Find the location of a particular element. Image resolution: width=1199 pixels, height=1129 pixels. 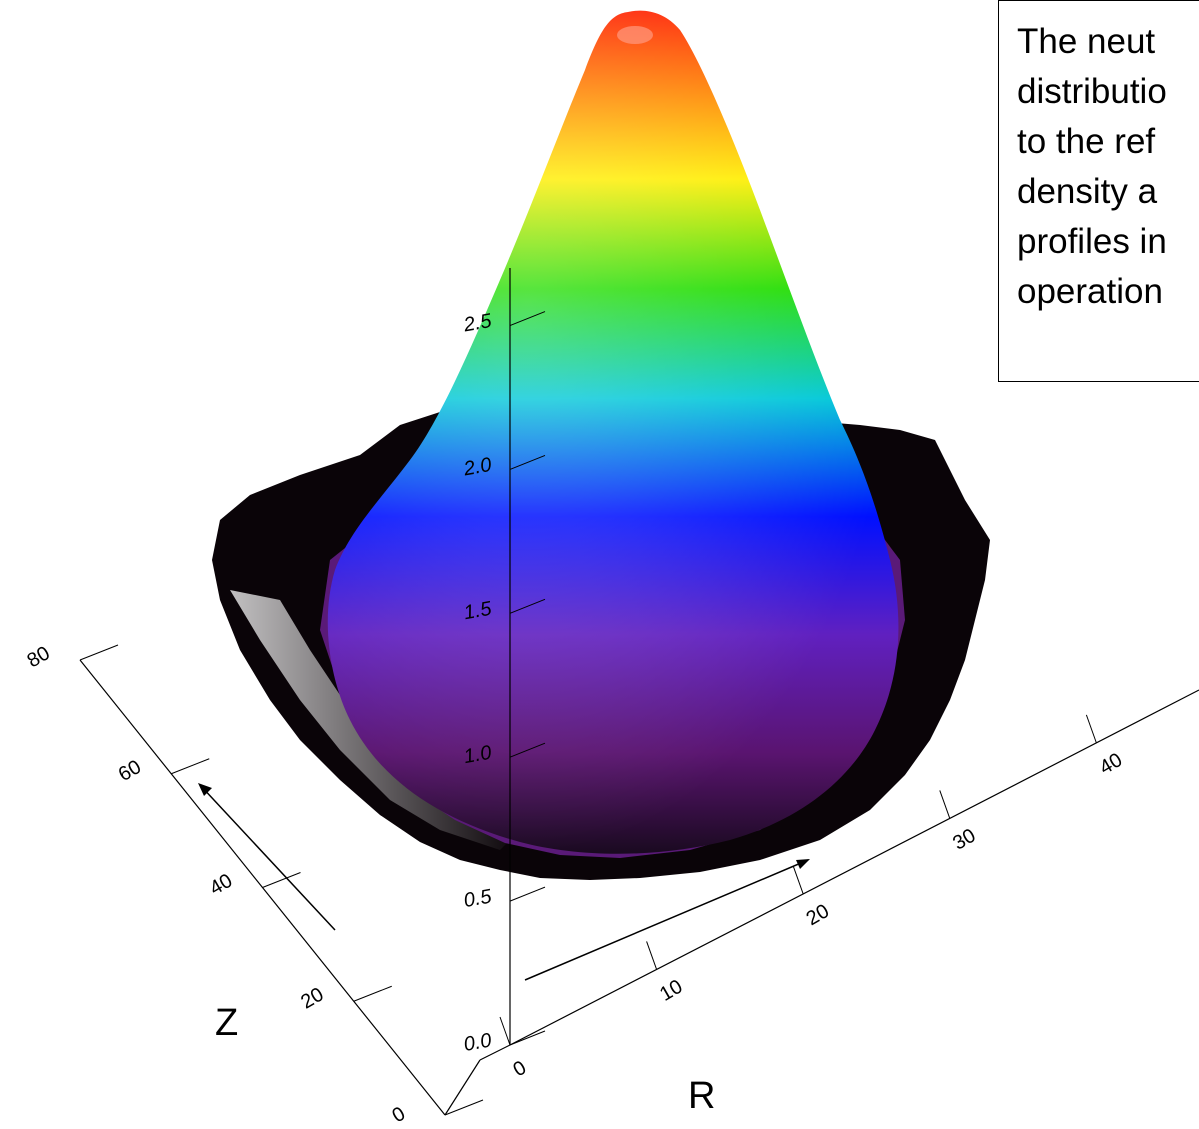

annotation-line: density a is located at coordinates (1108, 192).